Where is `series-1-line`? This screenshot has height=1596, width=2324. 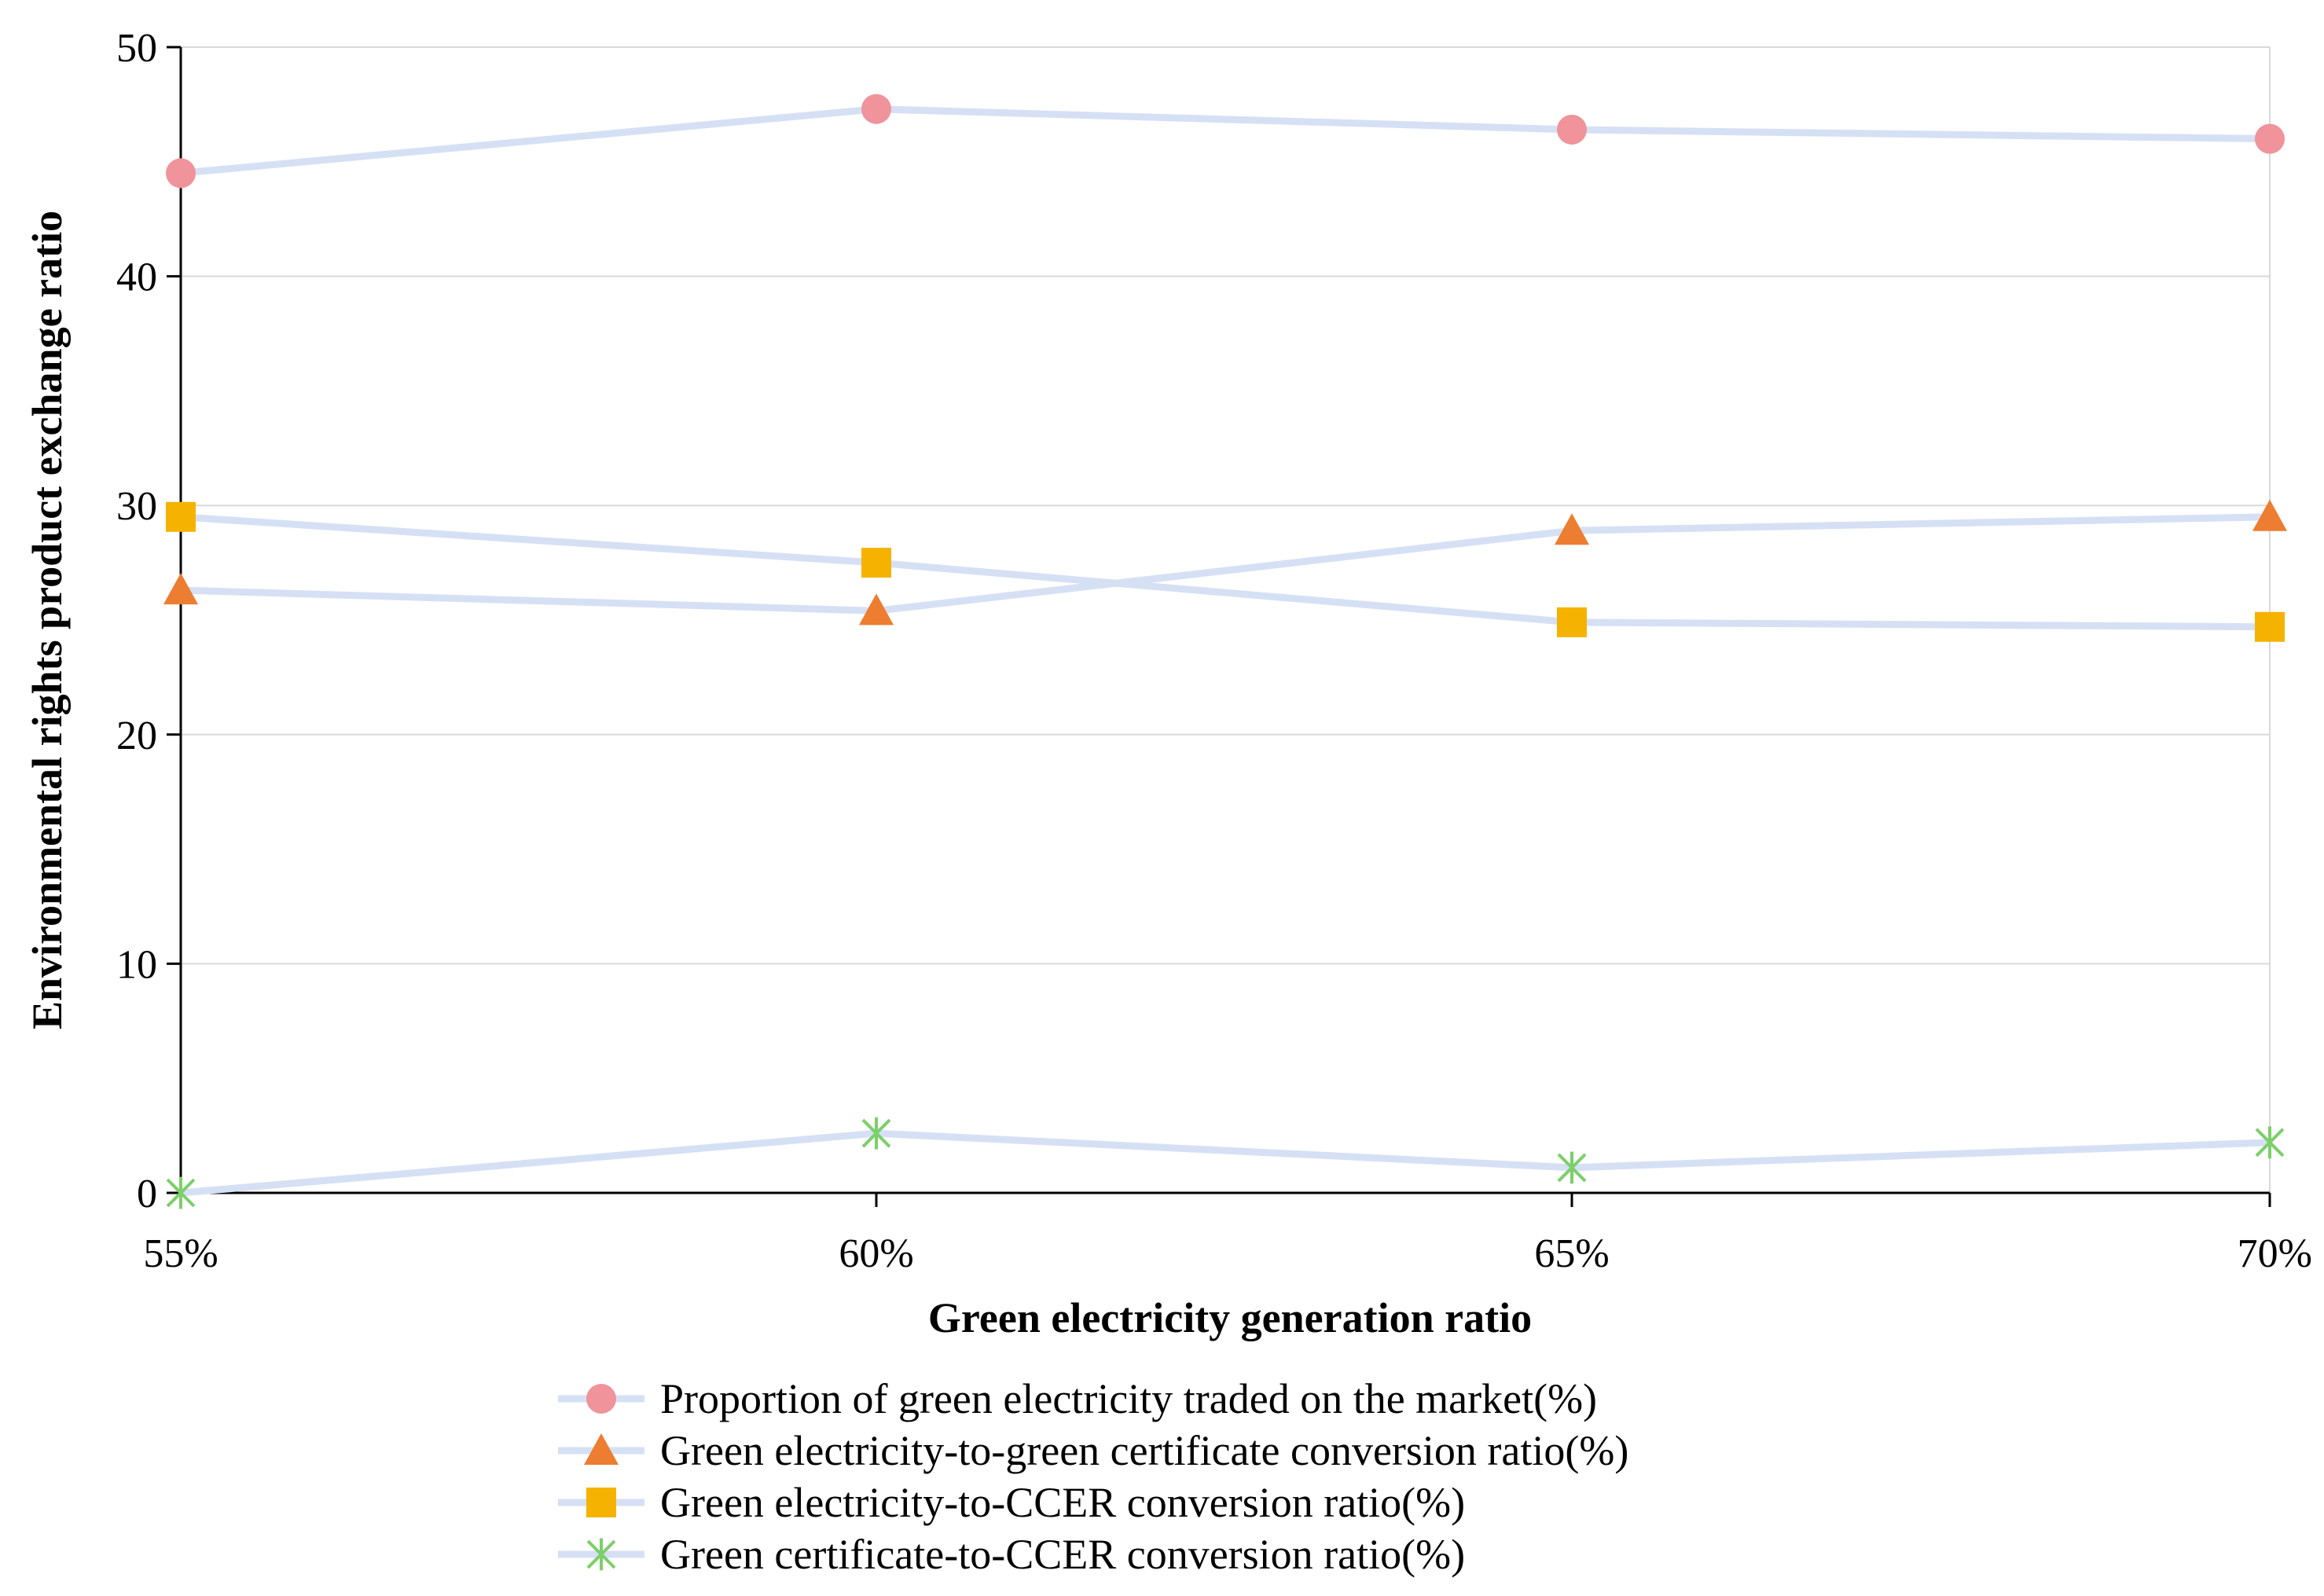 series-1-line is located at coordinates (1225, 564).